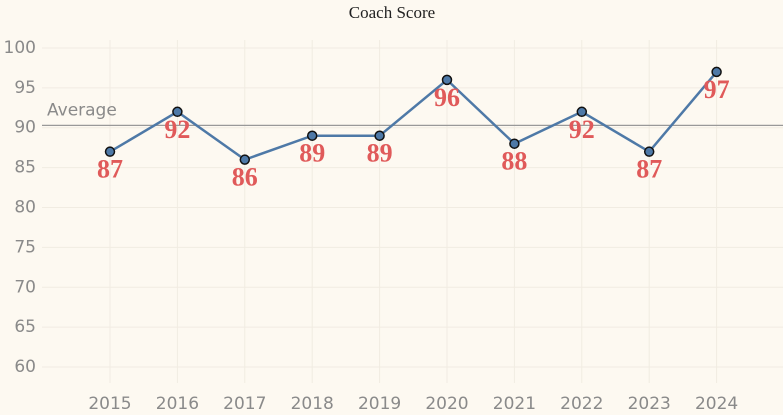 This screenshot has height=415, width=783. Describe the element at coordinates (379, 404) in the screenshot. I see `x-tick-label: 2019` at that location.